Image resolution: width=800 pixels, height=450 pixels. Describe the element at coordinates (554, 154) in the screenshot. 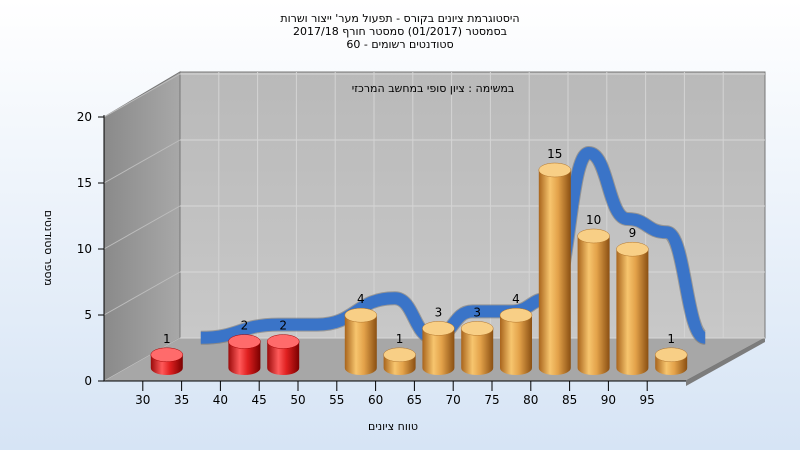

I see `bar-value-label: 15` at that location.